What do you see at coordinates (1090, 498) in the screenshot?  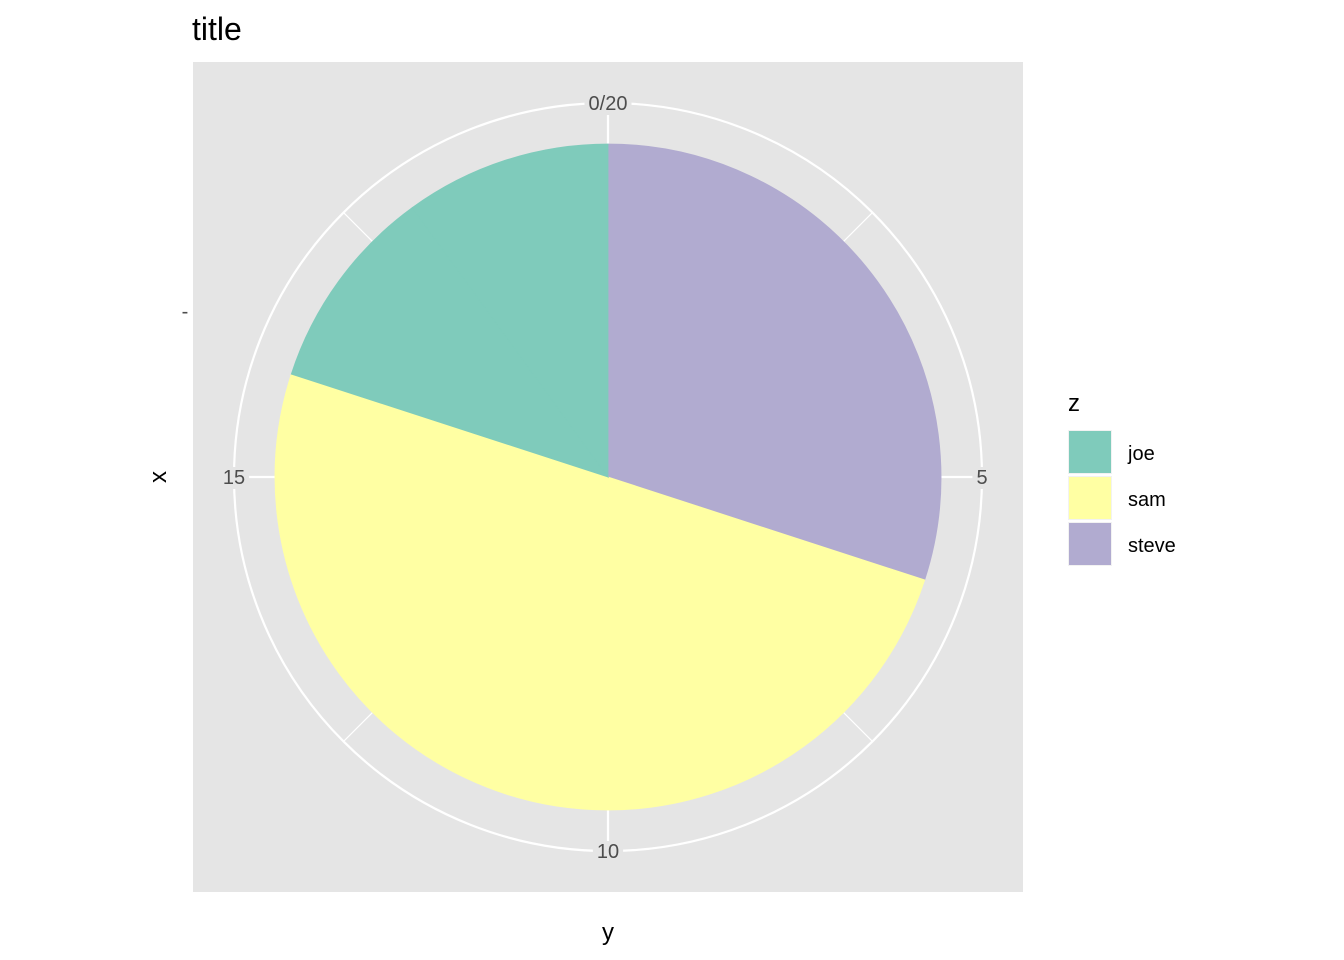 I see `legend-swatch-sam` at bounding box center [1090, 498].